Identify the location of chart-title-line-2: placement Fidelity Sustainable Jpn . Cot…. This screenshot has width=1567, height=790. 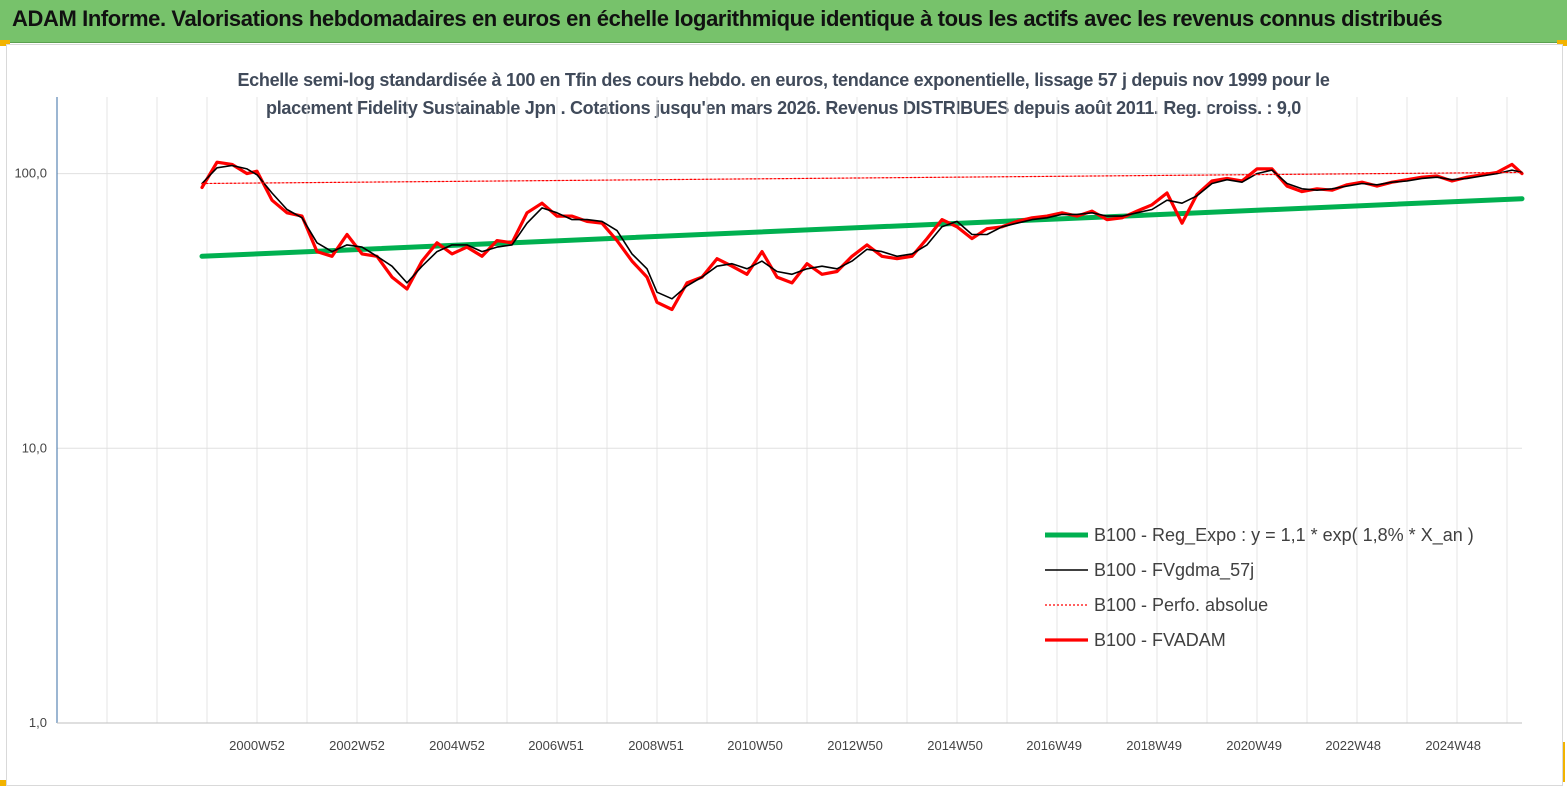
(783, 108).